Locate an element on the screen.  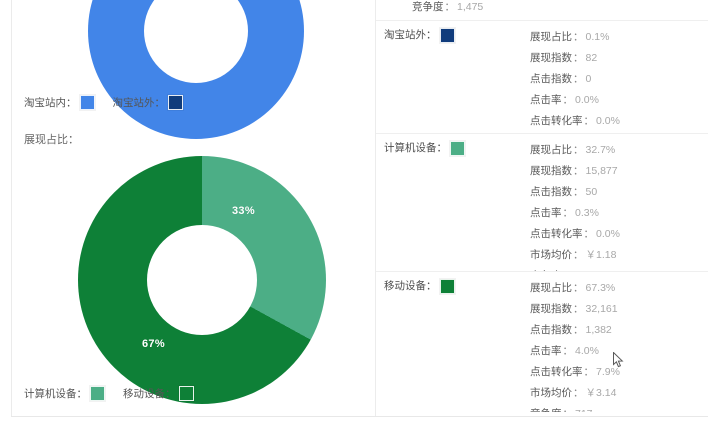
metric-value: 32,161 is located at coordinates (601, 309).